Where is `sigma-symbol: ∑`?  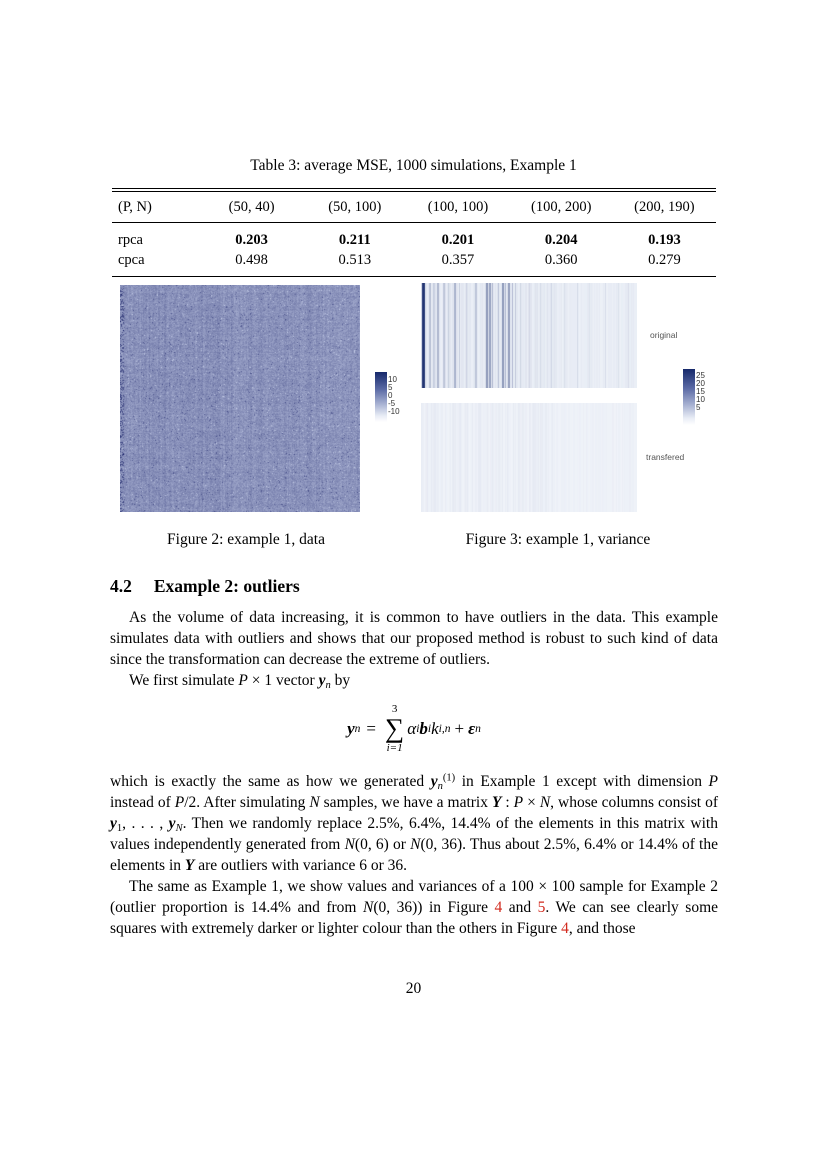 sigma-symbol: ∑ is located at coordinates (395, 728).